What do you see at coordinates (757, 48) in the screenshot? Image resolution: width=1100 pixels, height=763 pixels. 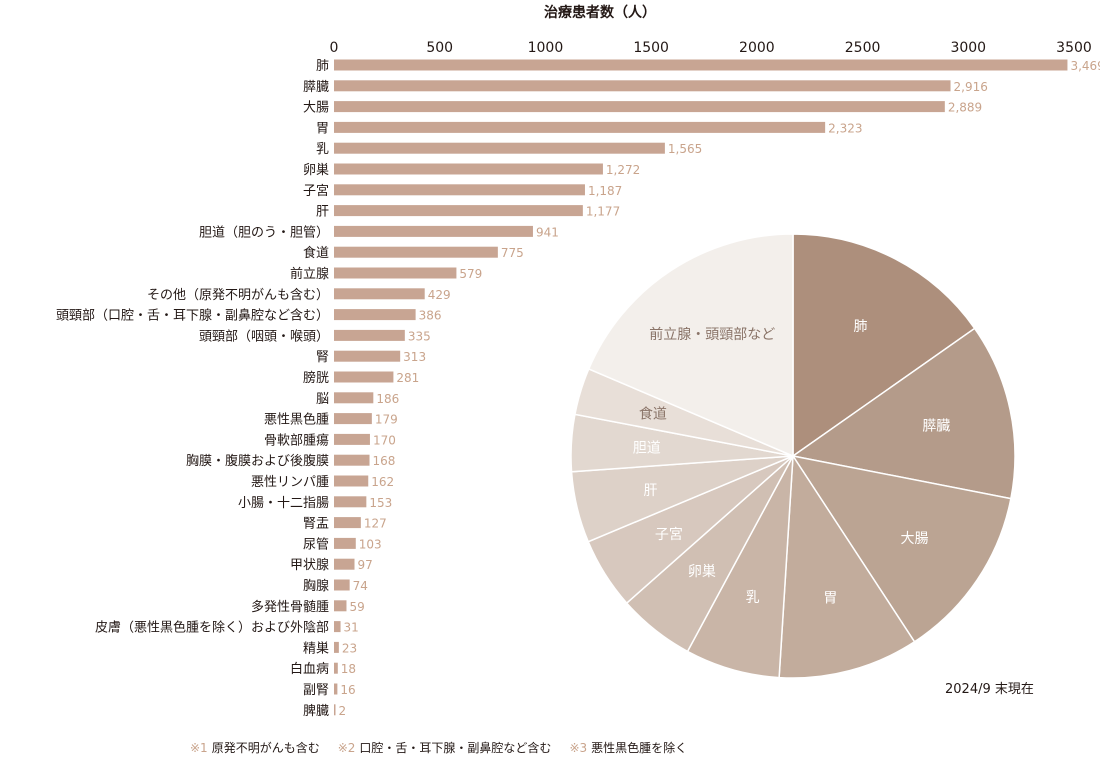 I see `x-tick-label: 2000` at bounding box center [757, 48].